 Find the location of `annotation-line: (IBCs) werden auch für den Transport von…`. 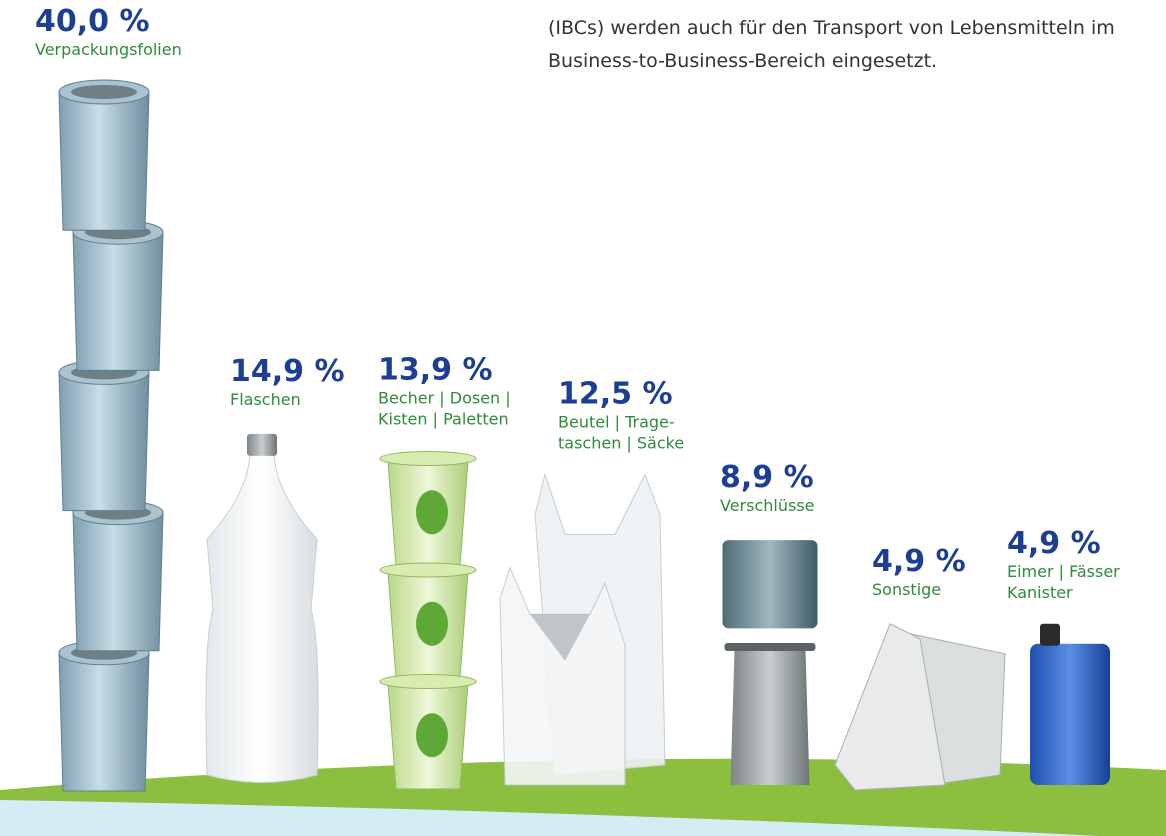

annotation-line: (IBCs) werden auch für den Transport von… is located at coordinates (831, 28).